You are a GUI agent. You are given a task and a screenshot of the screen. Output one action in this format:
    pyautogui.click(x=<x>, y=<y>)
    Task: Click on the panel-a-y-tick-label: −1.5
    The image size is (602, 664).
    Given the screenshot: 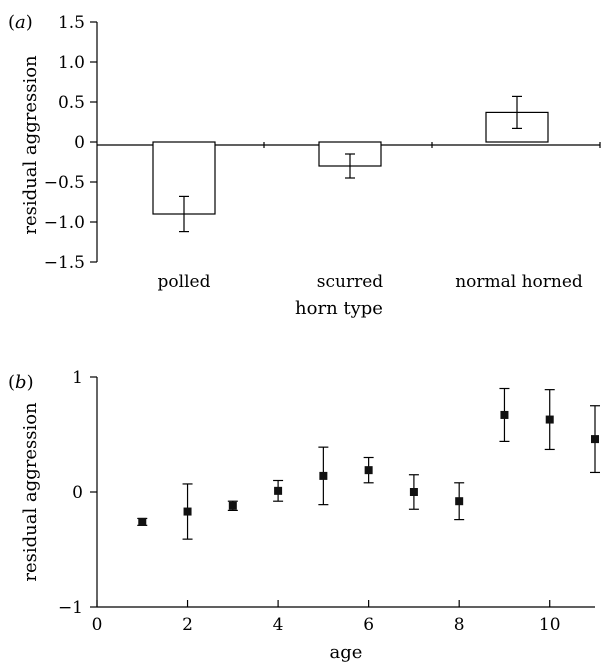 What is the action you would take?
    pyautogui.click(x=64, y=263)
    